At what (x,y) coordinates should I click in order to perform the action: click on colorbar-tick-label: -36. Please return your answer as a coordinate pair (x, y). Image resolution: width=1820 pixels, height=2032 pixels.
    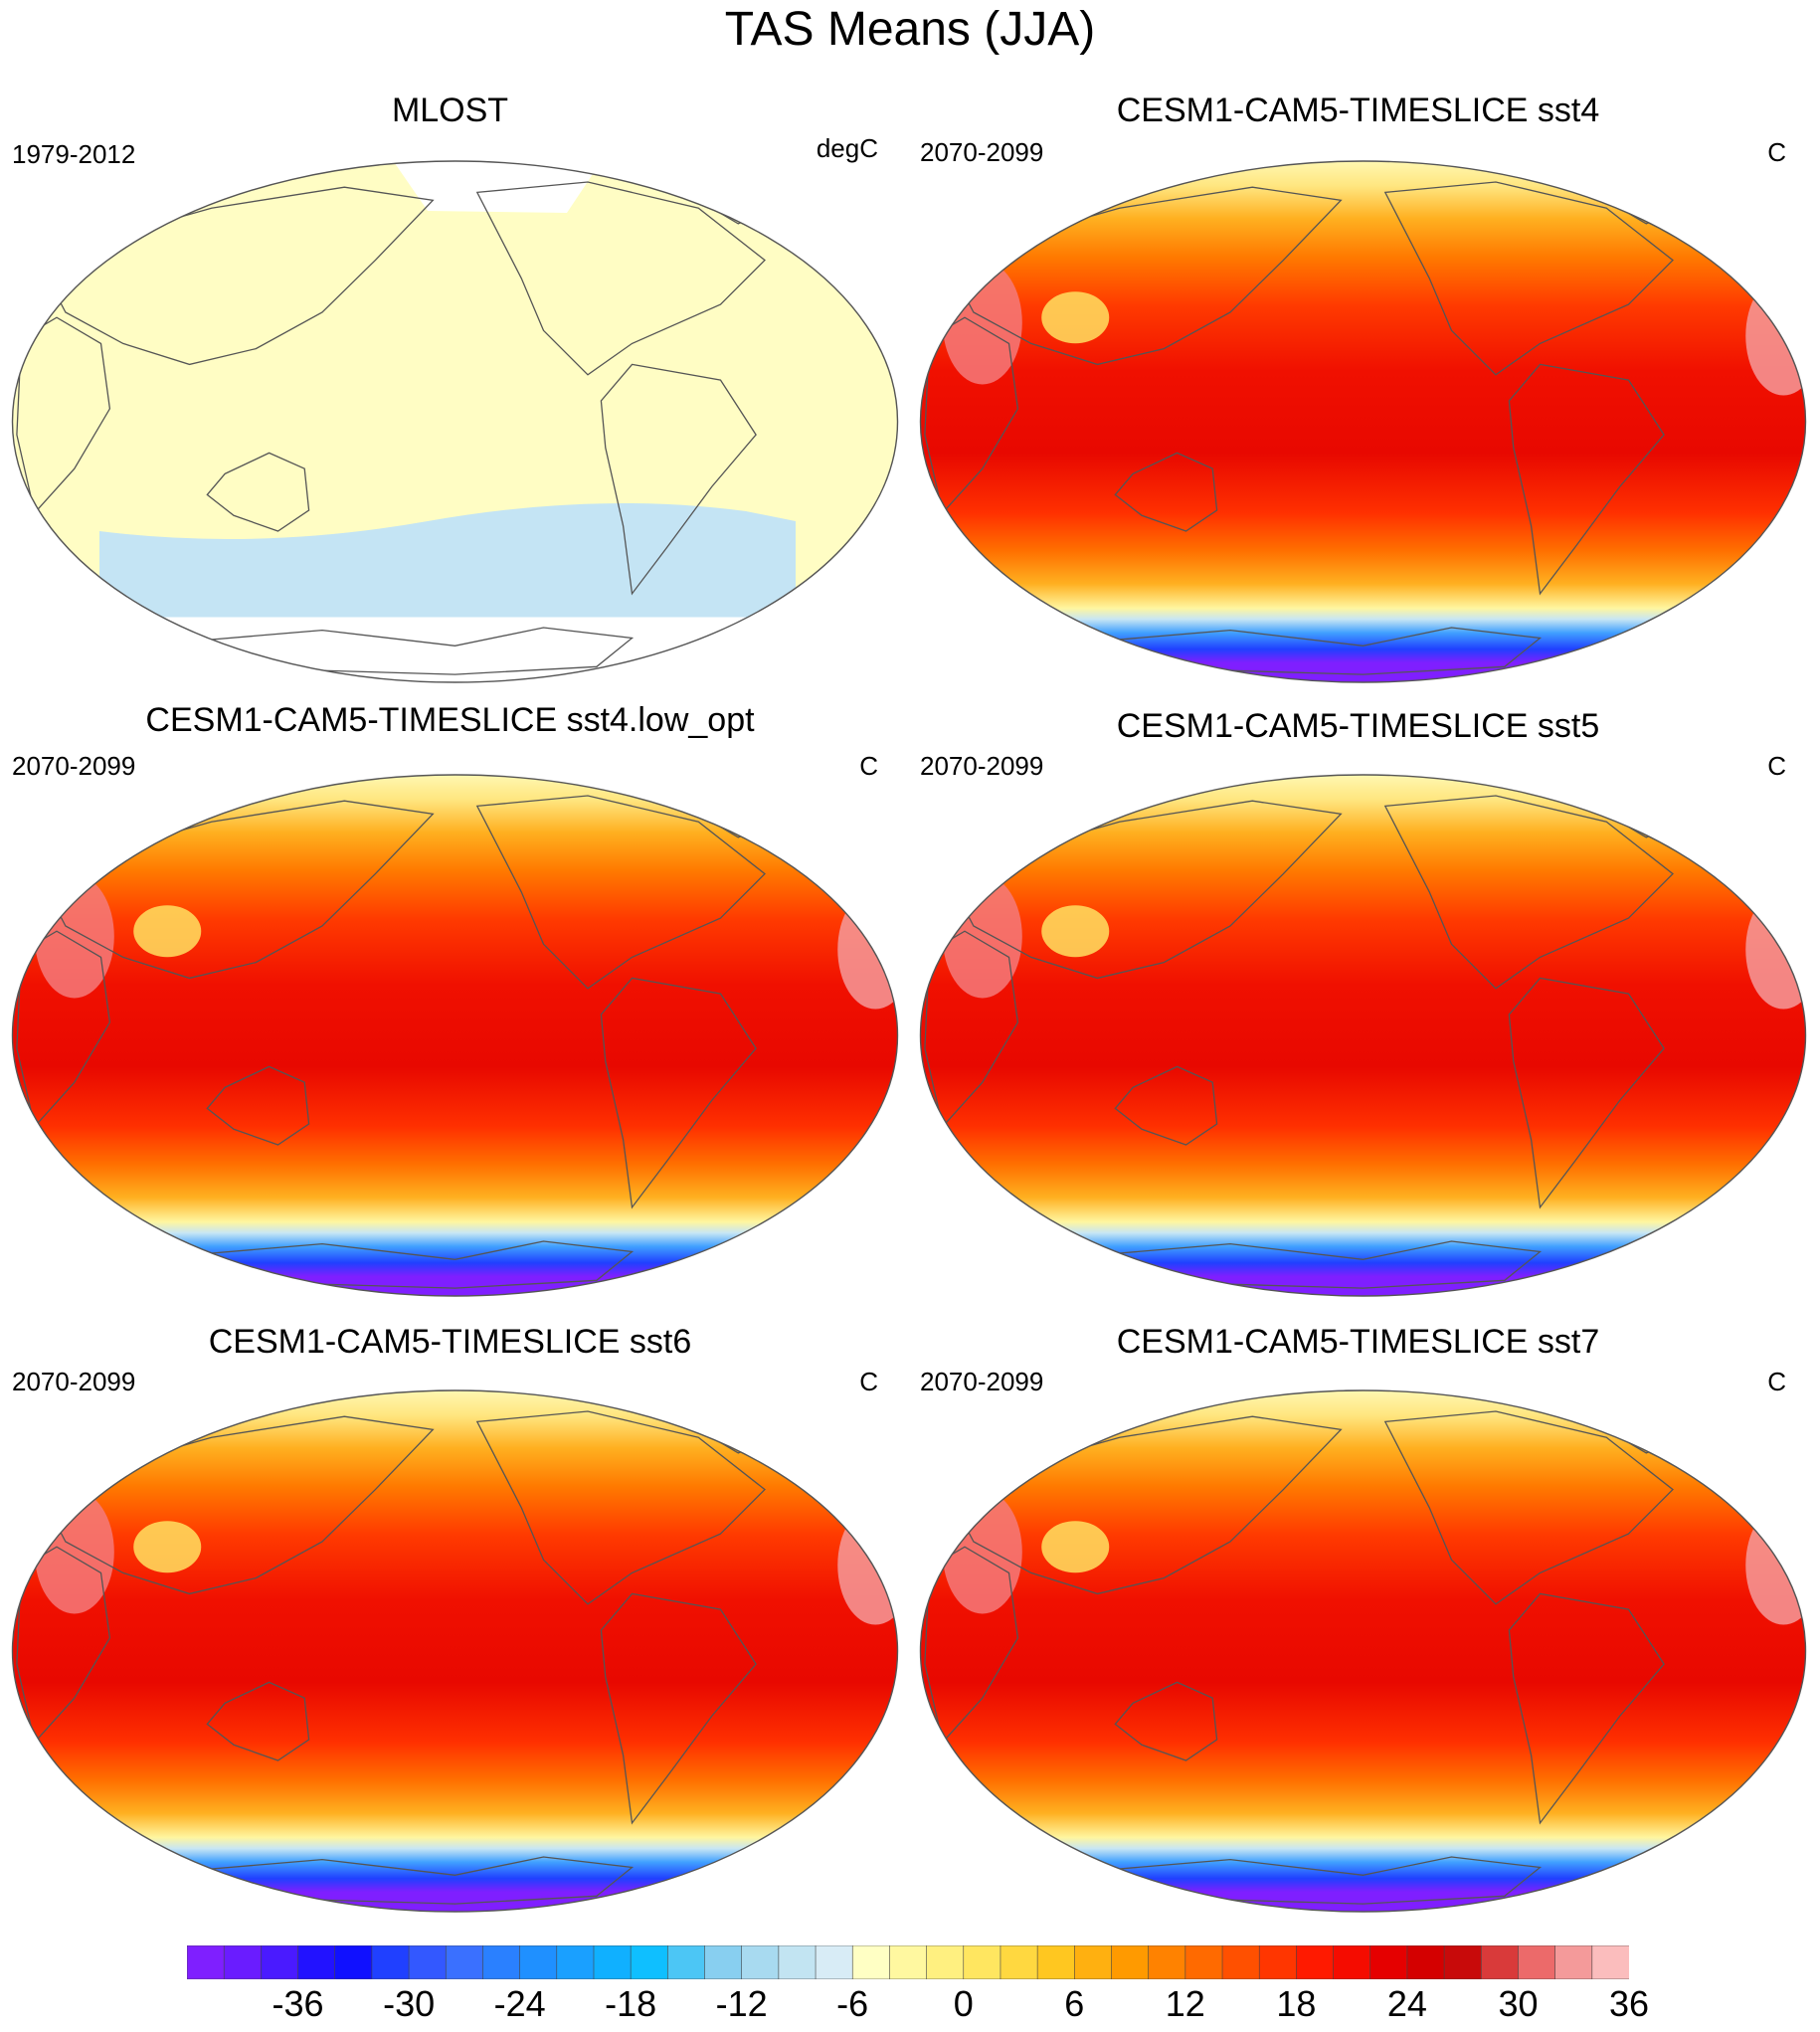
    Looking at the image, I should click on (298, 2004).